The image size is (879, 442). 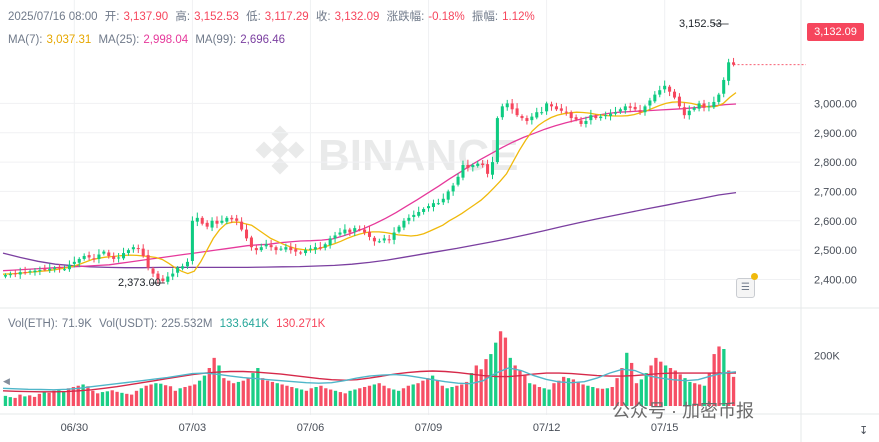 I want to click on expand-icon: ◀, so click(x=6, y=381).